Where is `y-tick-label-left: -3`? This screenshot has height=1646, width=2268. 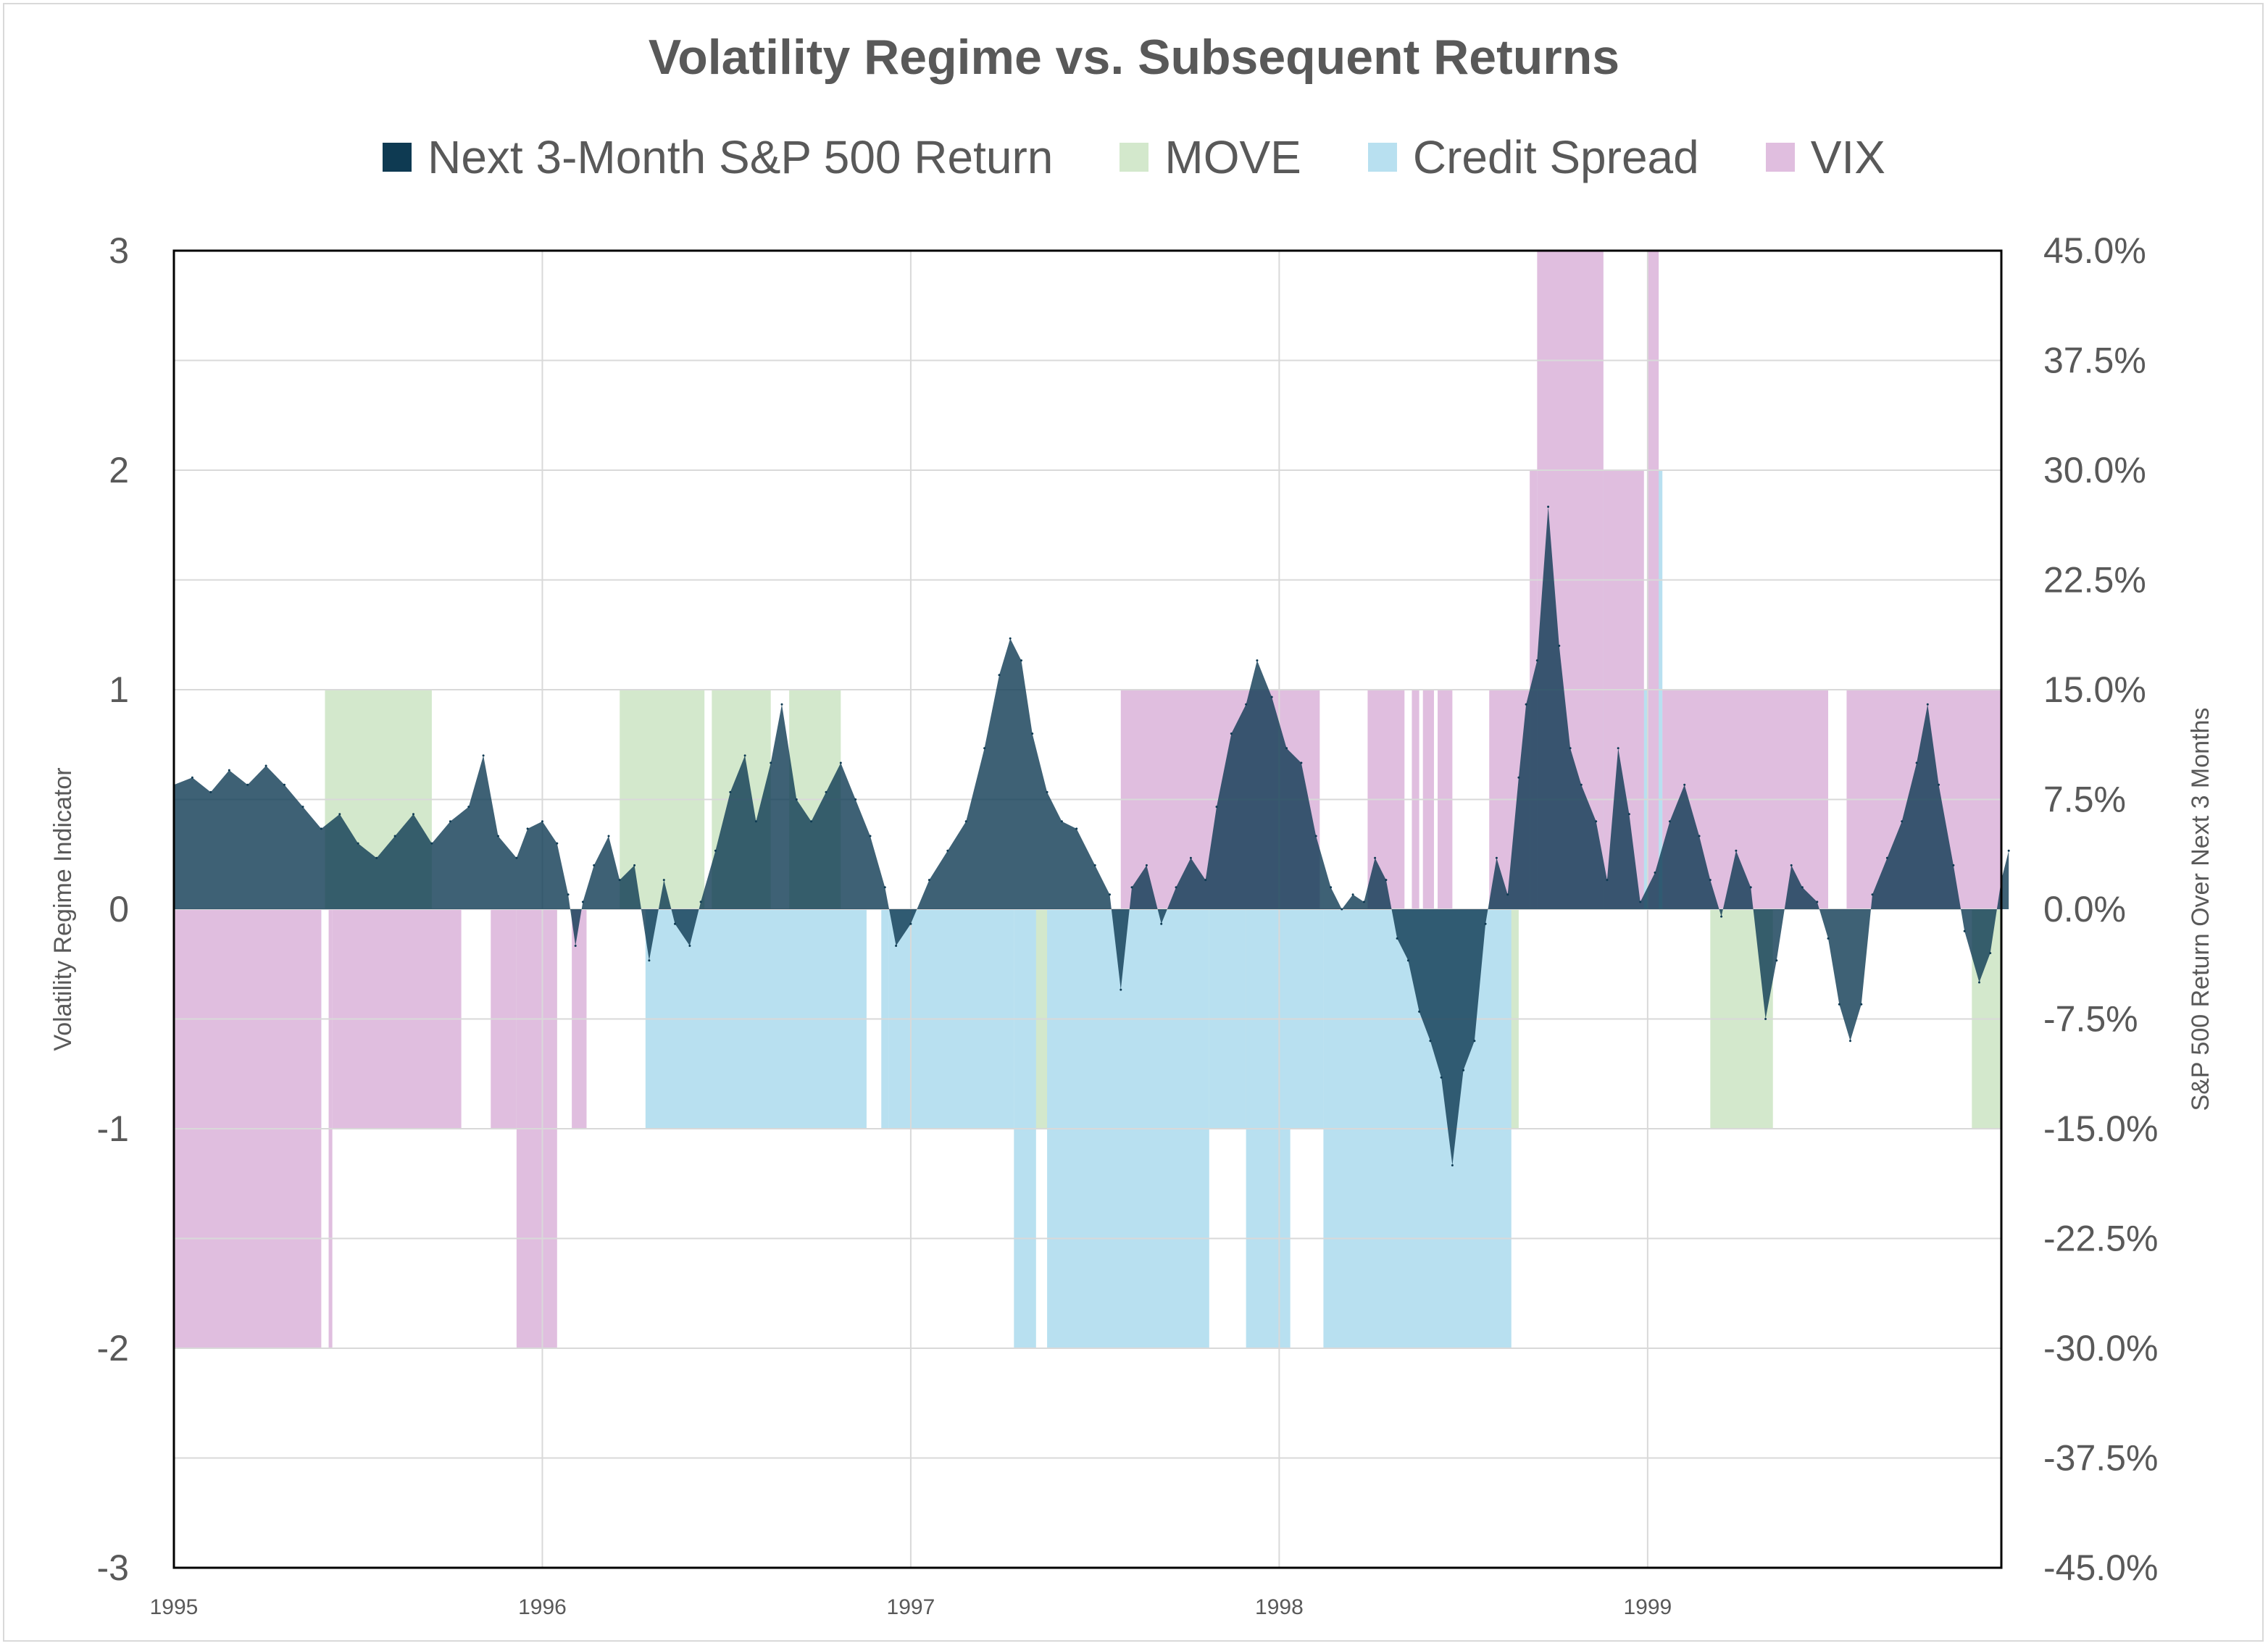
y-tick-label-left: -3 is located at coordinates (113, 1567).